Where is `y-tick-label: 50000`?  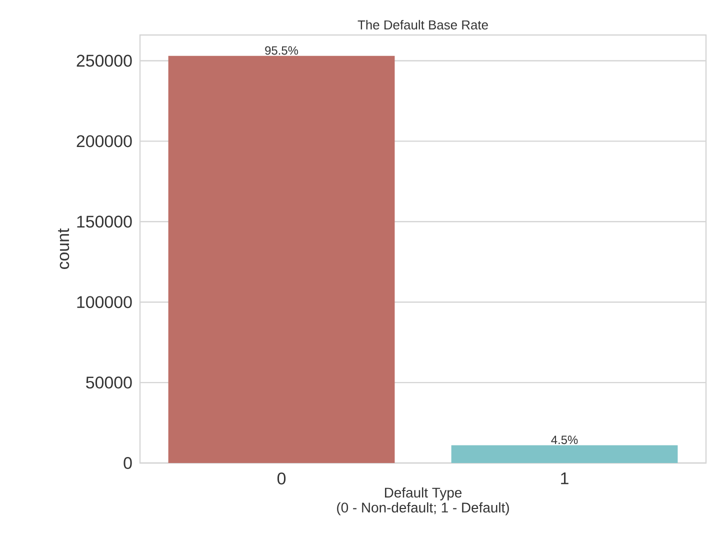 y-tick-label: 50000 is located at coordinates (109, 382).